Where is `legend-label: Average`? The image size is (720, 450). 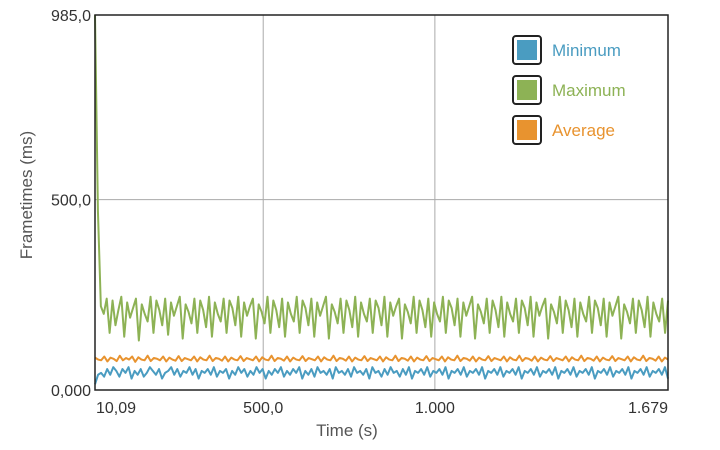 legend-label: Average is located at coordinates (583, 130).